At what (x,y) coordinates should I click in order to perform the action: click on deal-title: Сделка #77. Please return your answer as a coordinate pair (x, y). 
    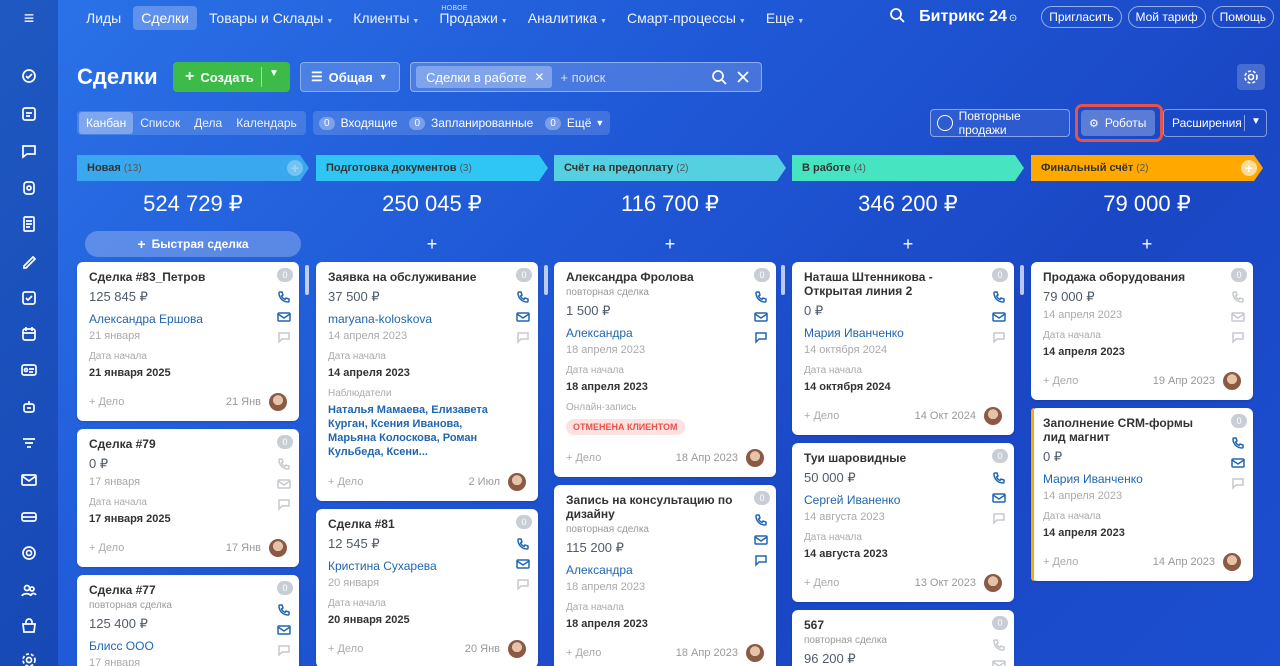
    Looking at the image, I should click on (122, 590).